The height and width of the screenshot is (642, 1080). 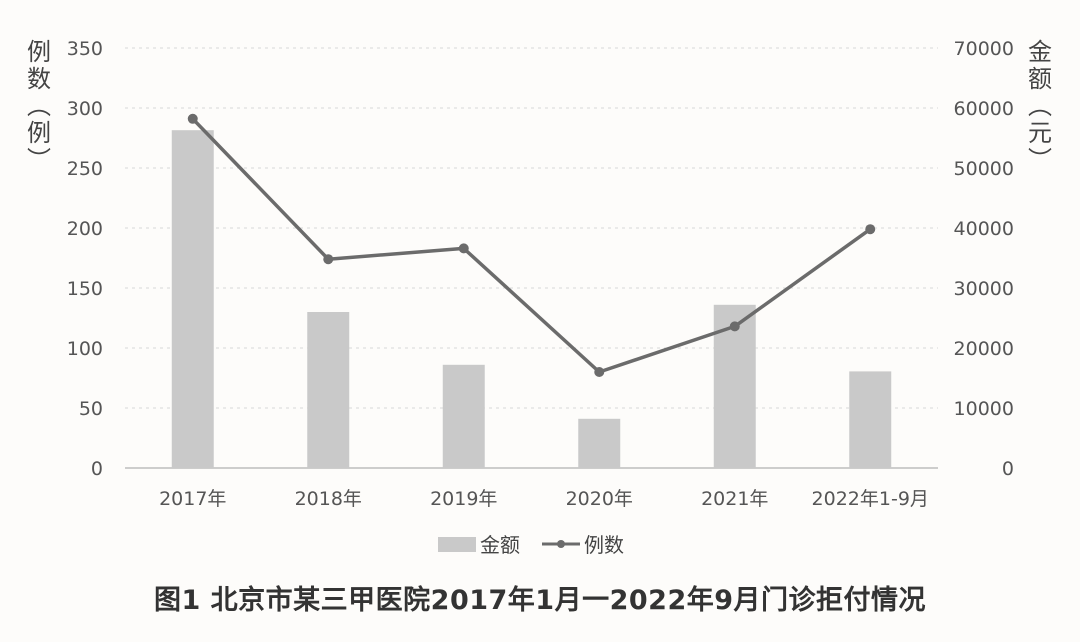 What do you see at coordinates (870, 499) in the screenshot?
I see `x-tick-label: 2022年1-9月` at bounding box center [870, 499].